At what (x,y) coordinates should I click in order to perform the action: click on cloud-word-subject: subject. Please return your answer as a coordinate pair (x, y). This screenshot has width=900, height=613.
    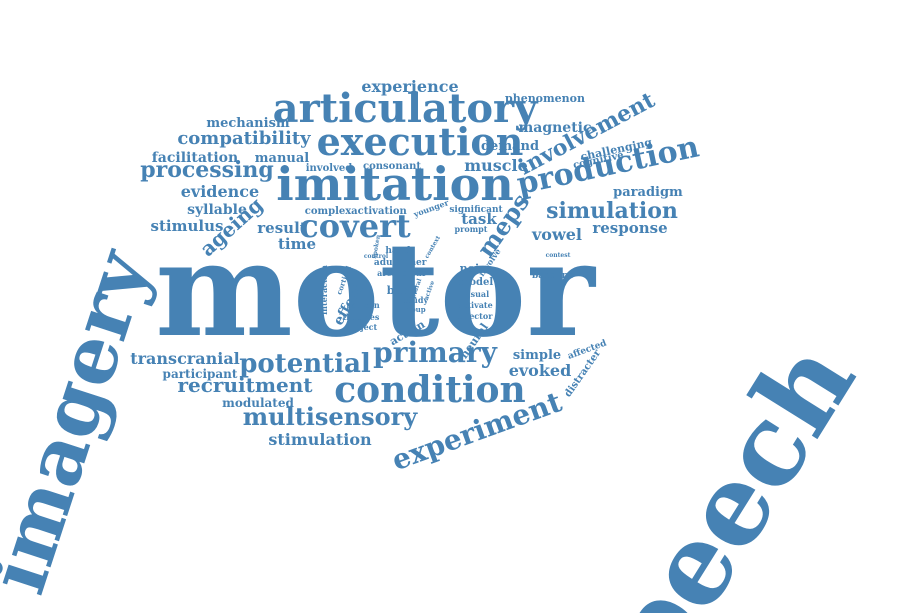
    Looking at the image, I should click on (361, 327).